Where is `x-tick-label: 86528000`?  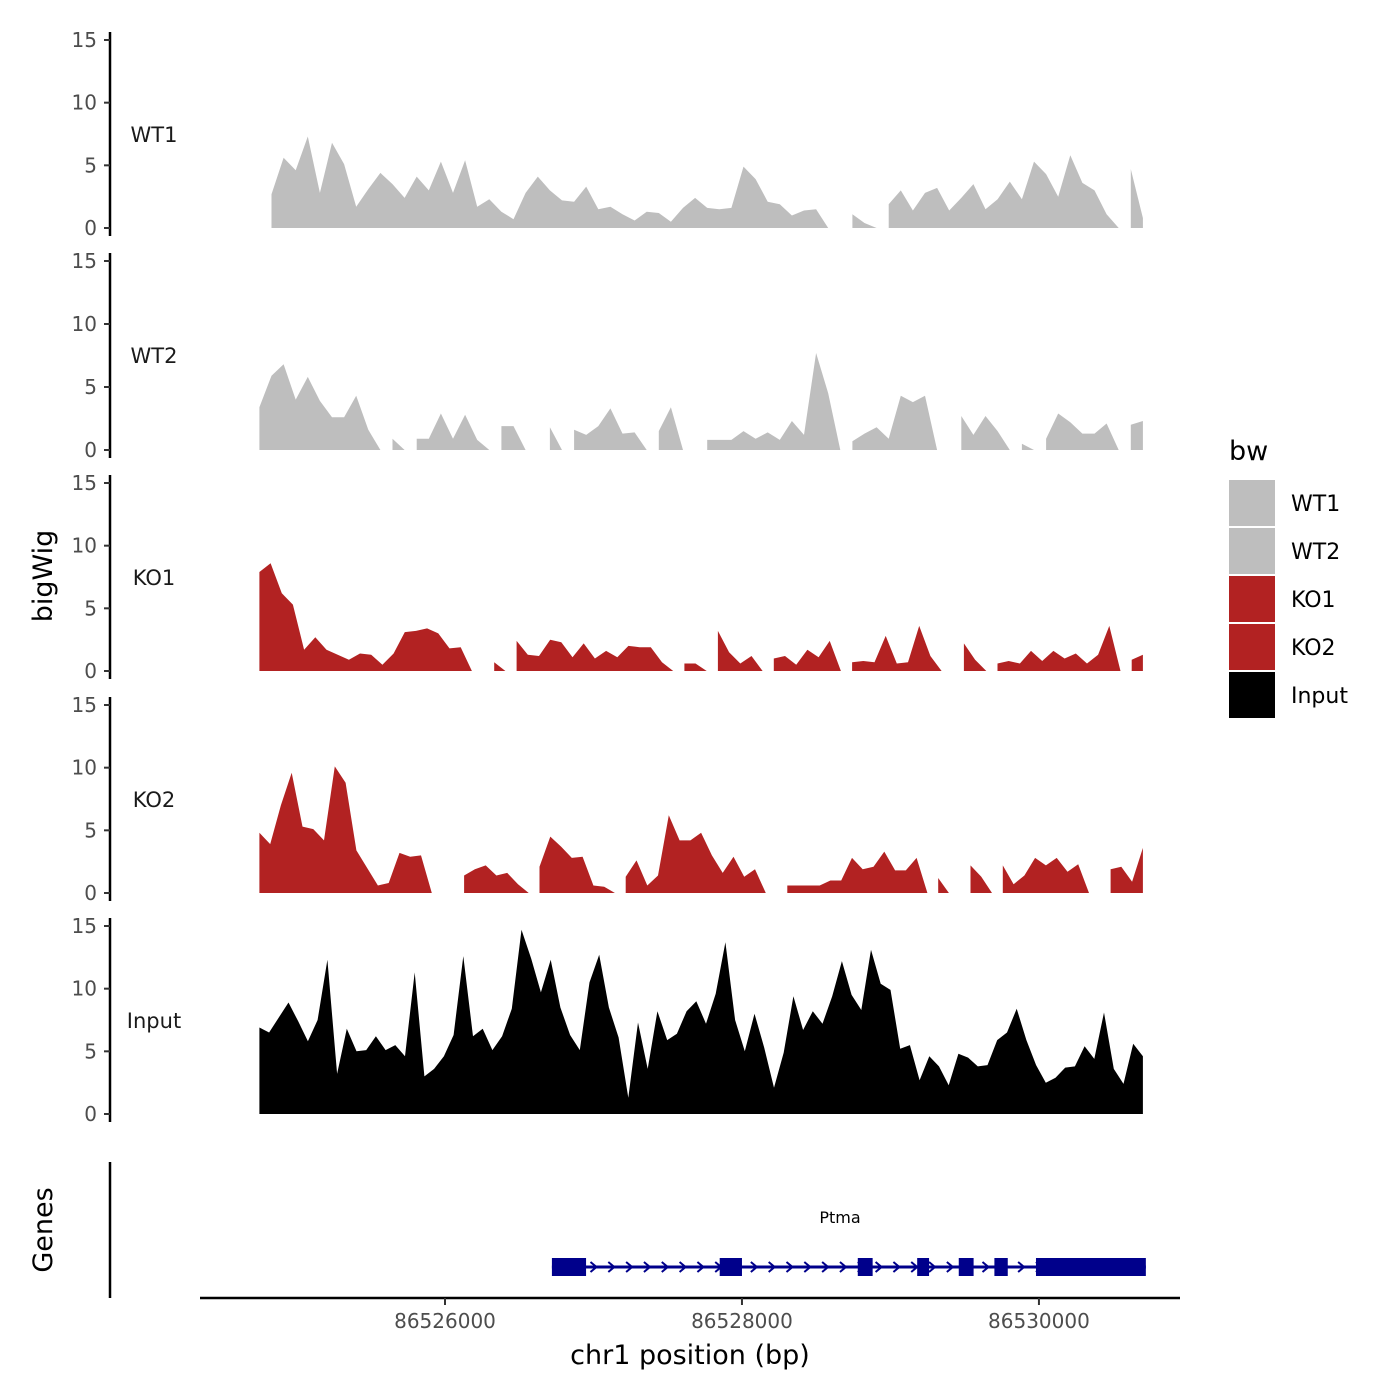
x-tick-label: 86528000 is located at coordinates (742, 1321).